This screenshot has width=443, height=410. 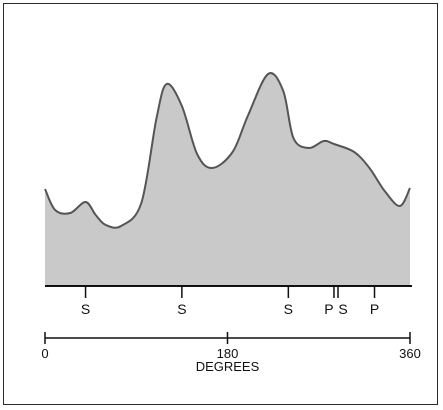 I want to click on x-axis-label: DEGREES, so click(x=228, y=366).